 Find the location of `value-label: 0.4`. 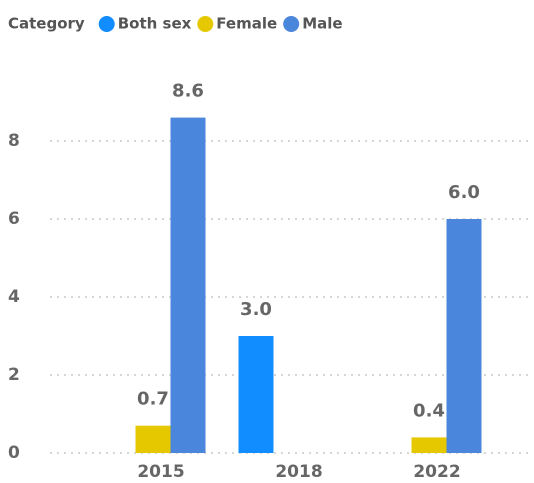

value-label: 0.4 is located at coordinates (429, 410).